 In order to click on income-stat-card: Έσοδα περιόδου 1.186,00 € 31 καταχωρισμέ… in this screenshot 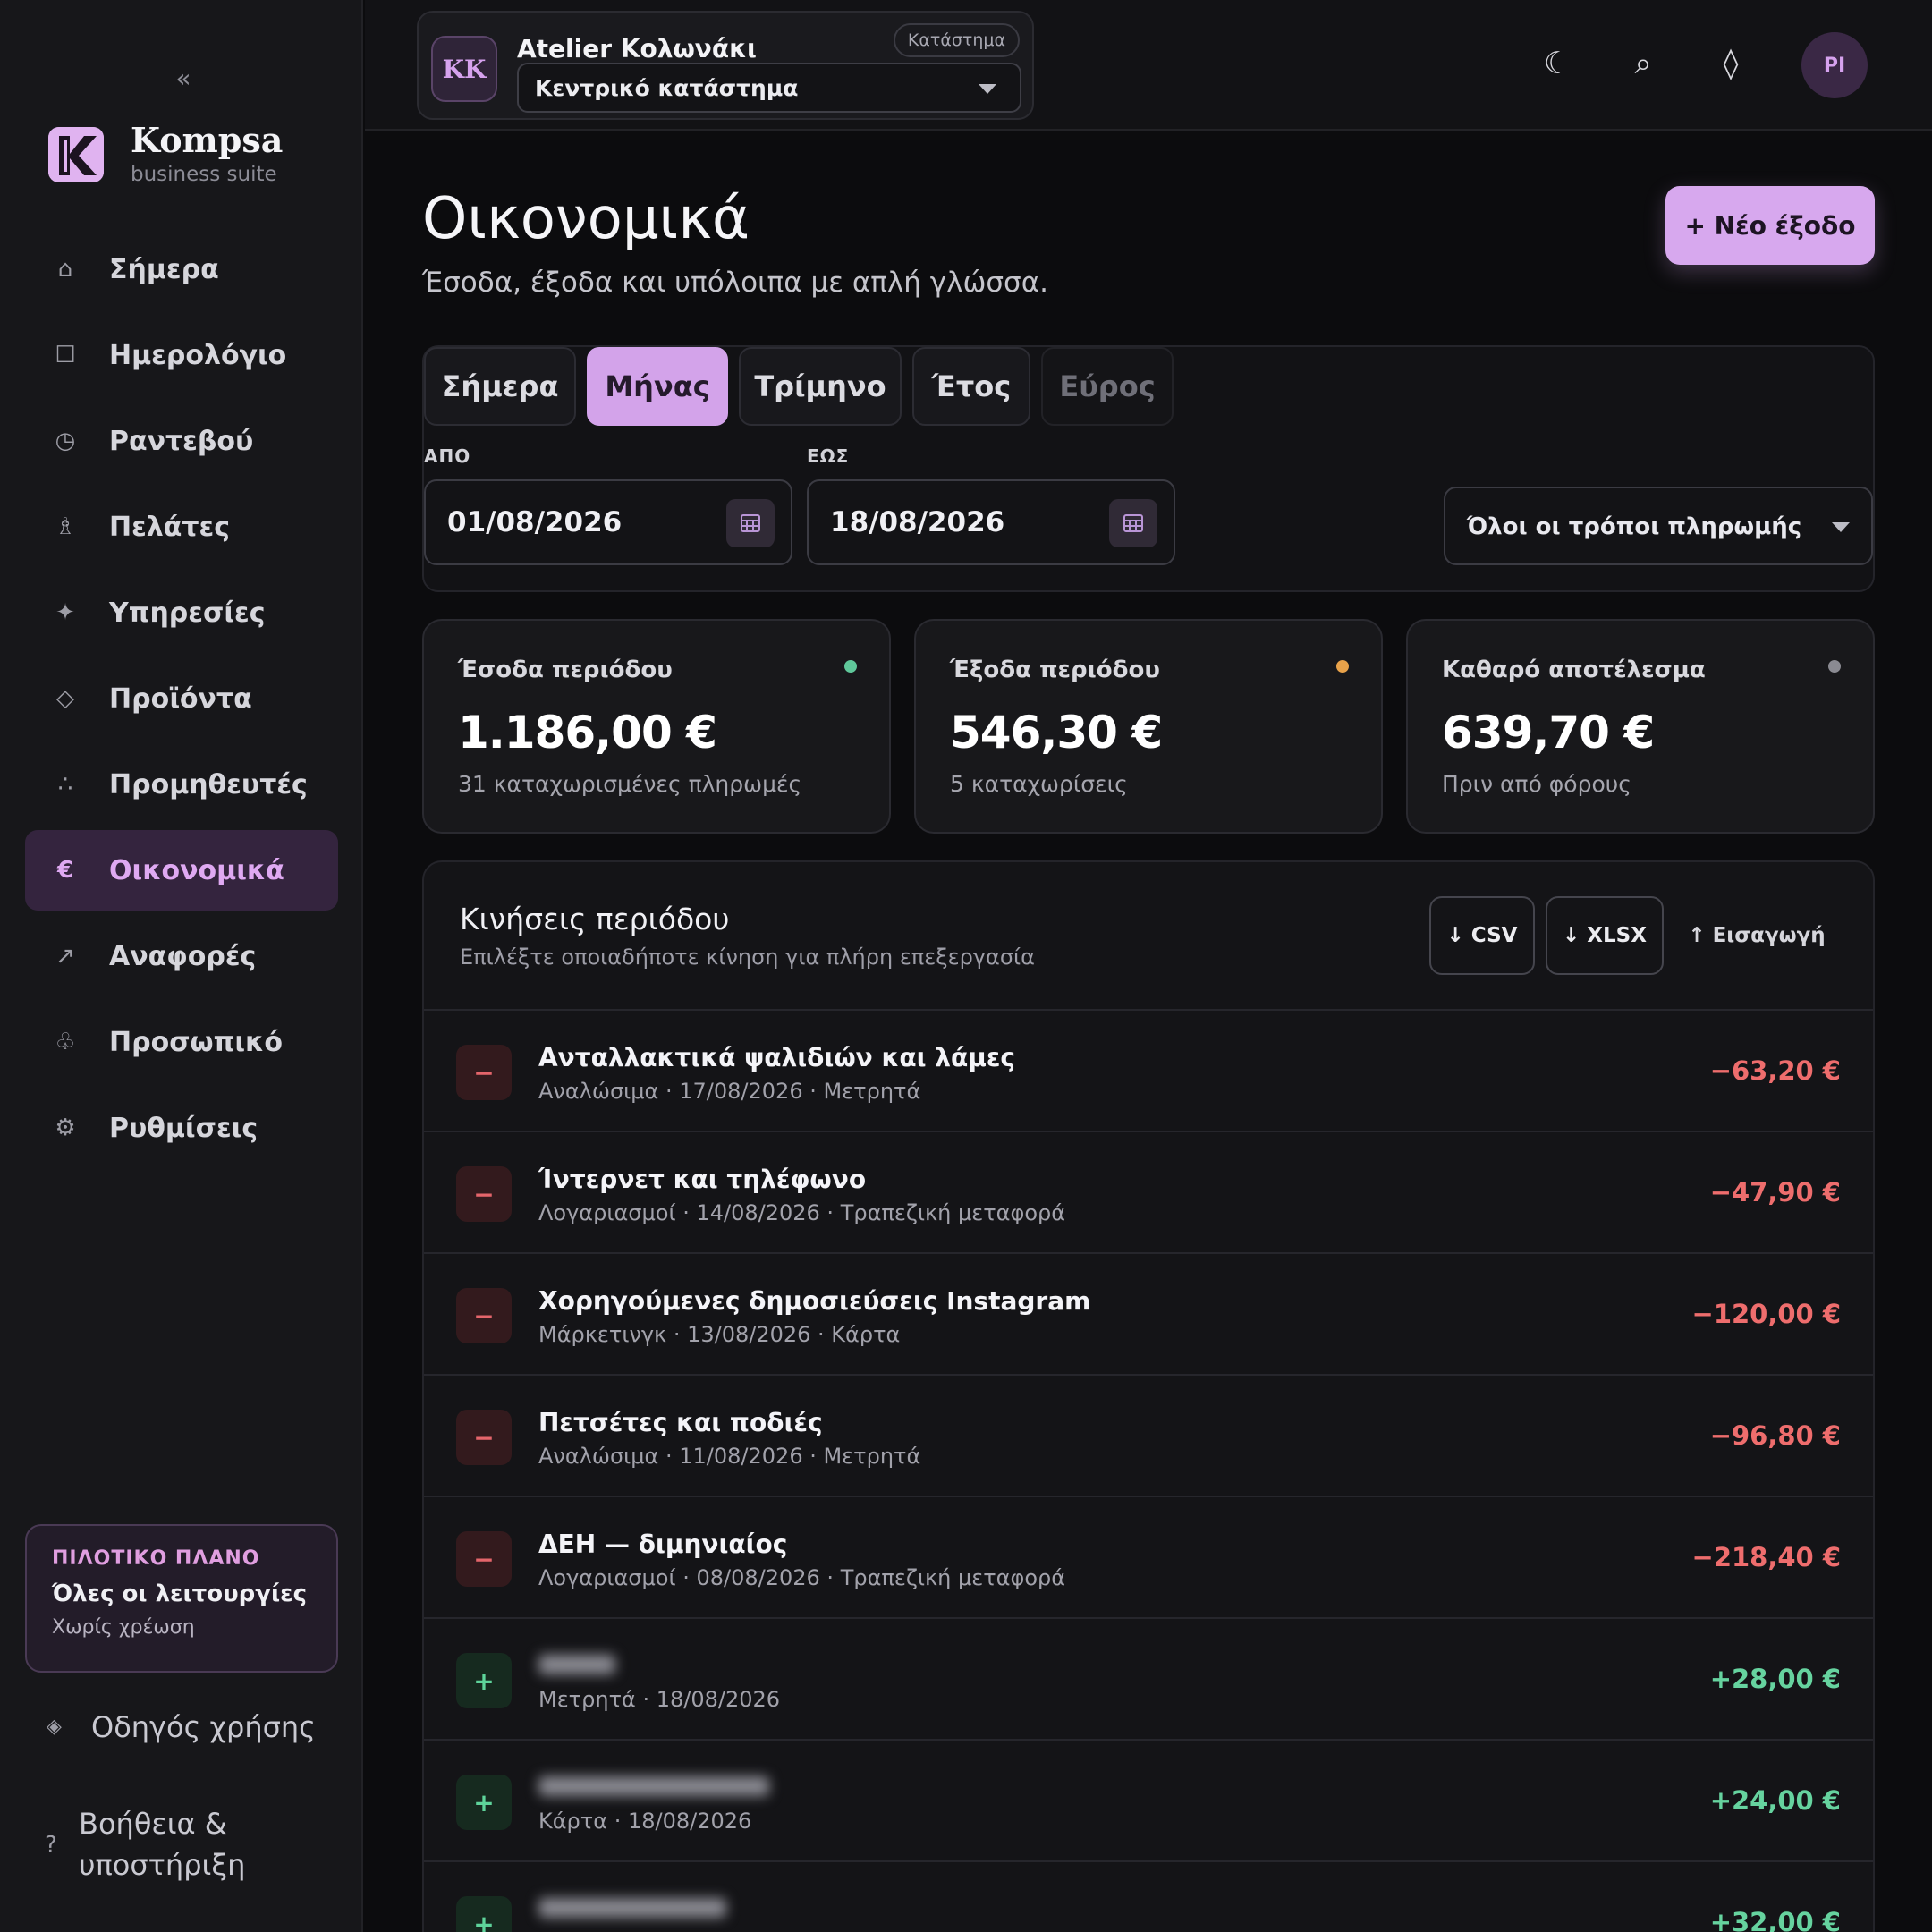, I will do `click(656, 726)`.